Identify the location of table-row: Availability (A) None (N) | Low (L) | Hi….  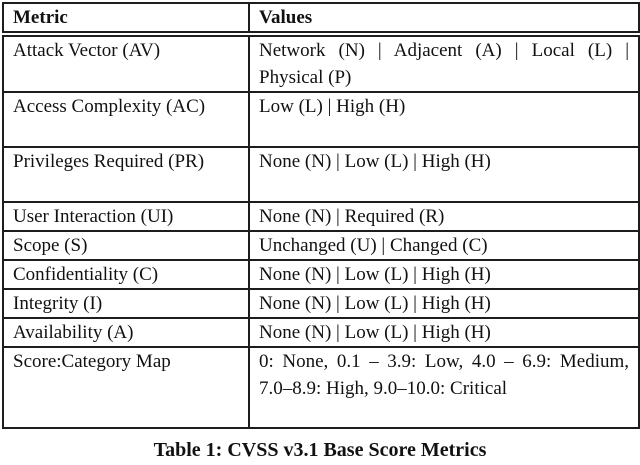
(321, 332).